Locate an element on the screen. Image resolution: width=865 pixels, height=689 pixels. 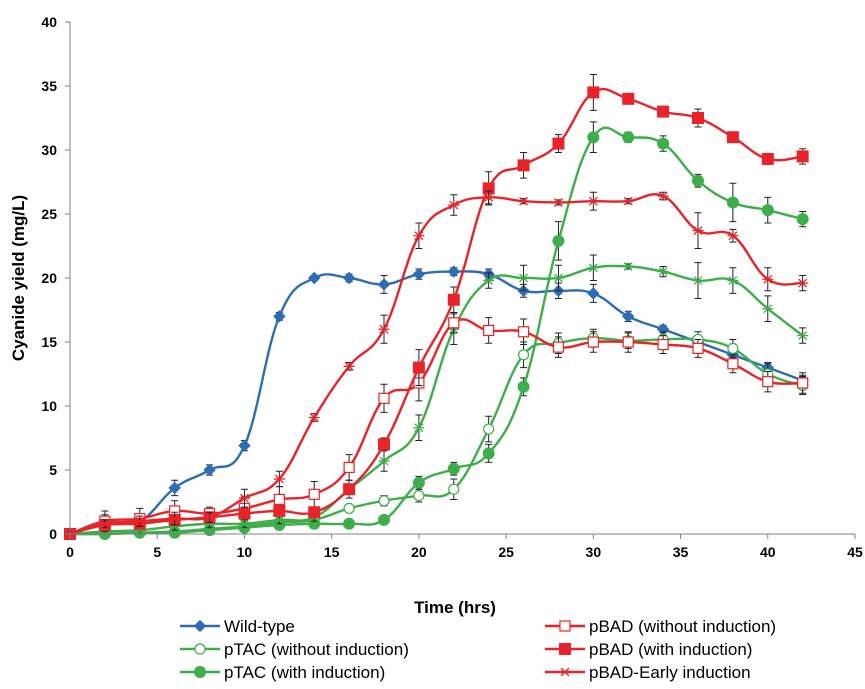
y-tick-label: 0 is located at coordinates (53, 534).